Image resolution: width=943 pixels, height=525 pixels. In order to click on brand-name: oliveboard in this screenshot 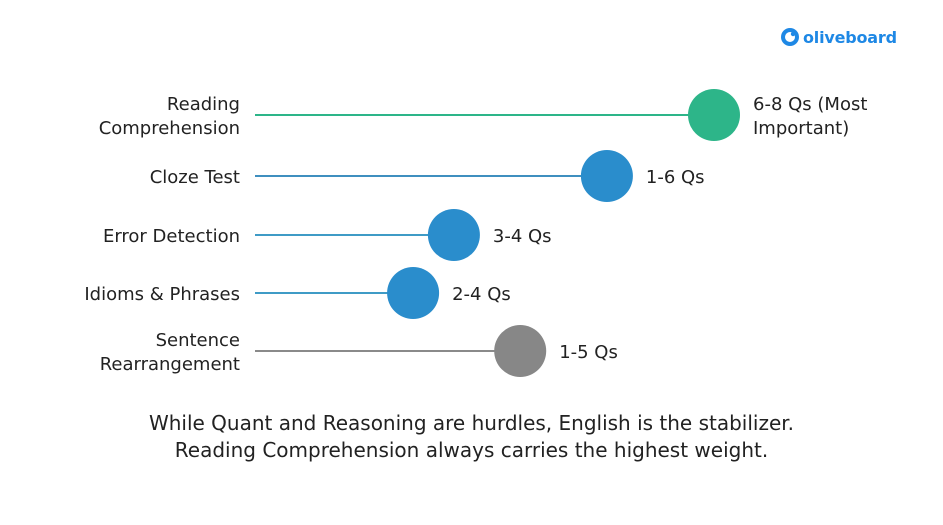, I will do `click(850, 37)`.